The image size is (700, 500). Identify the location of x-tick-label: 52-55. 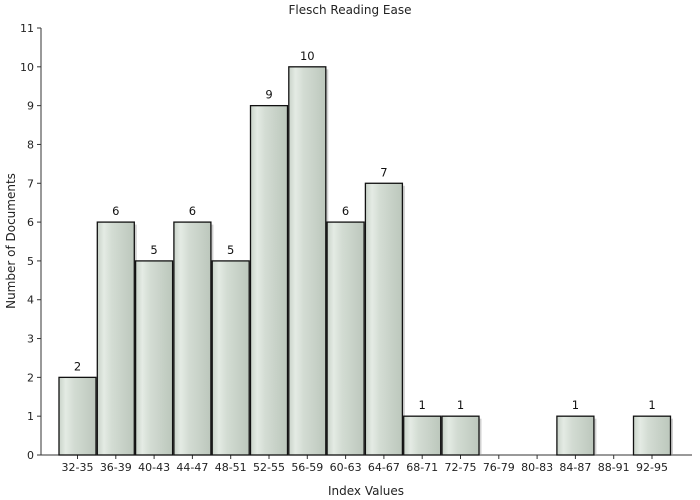
(269, 467).